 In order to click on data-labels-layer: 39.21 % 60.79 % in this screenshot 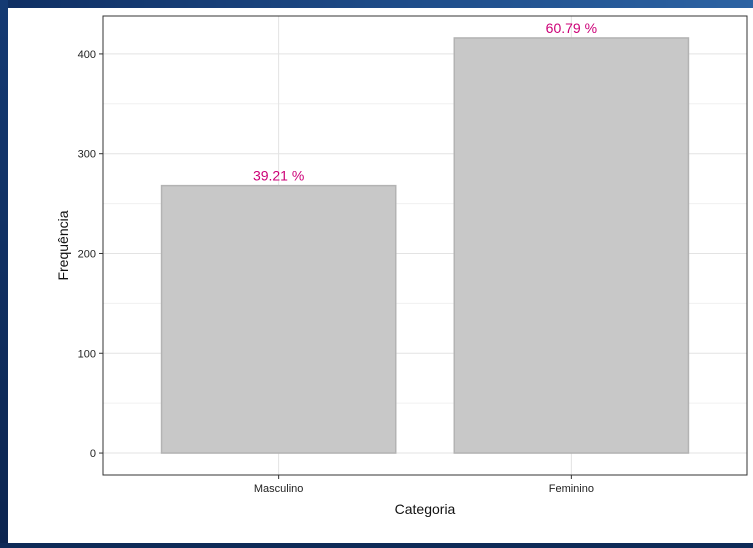, I will do `click(425, 102)`.